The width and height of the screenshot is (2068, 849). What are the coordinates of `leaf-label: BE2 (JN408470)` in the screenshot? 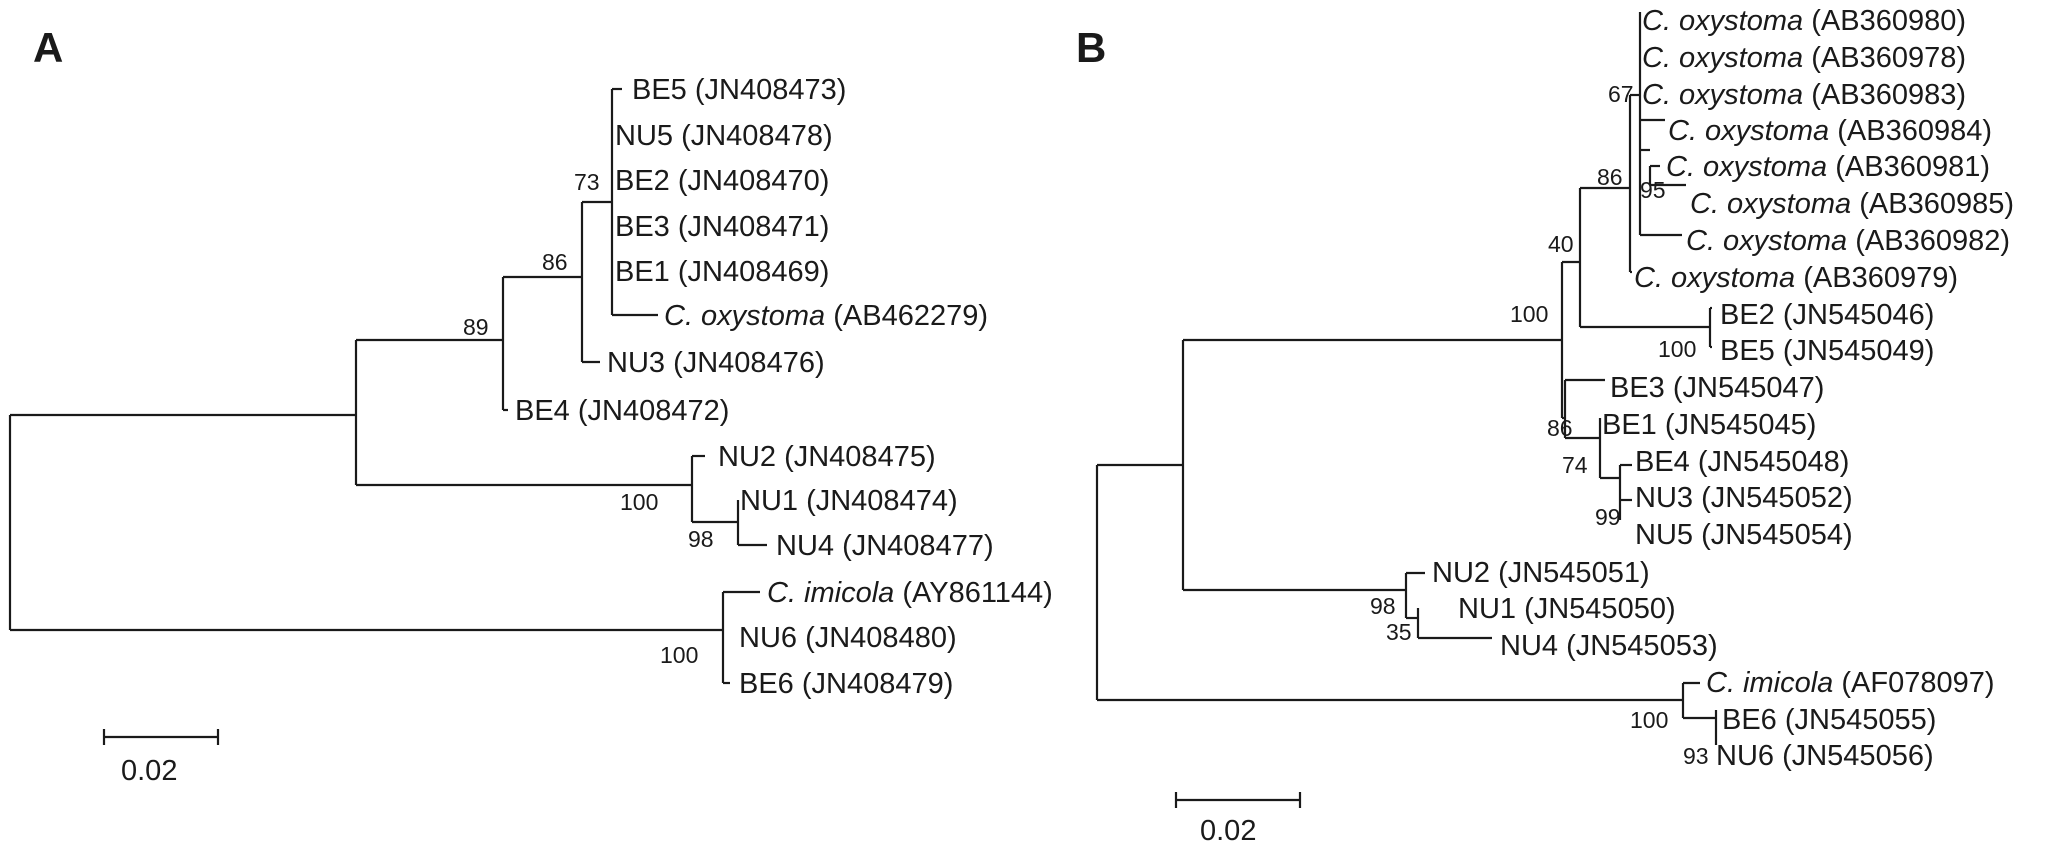 It's located at (722, 181).